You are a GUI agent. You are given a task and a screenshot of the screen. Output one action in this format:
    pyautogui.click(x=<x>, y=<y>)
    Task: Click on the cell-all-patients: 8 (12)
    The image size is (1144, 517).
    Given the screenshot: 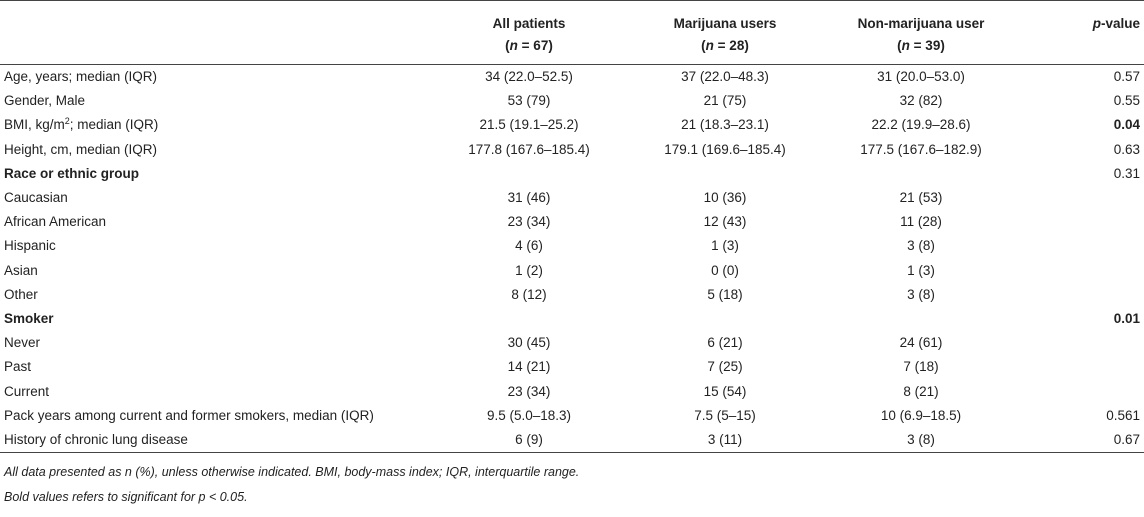 What is the action you would take?
    pyautogui.click(x=529, y=294)
    